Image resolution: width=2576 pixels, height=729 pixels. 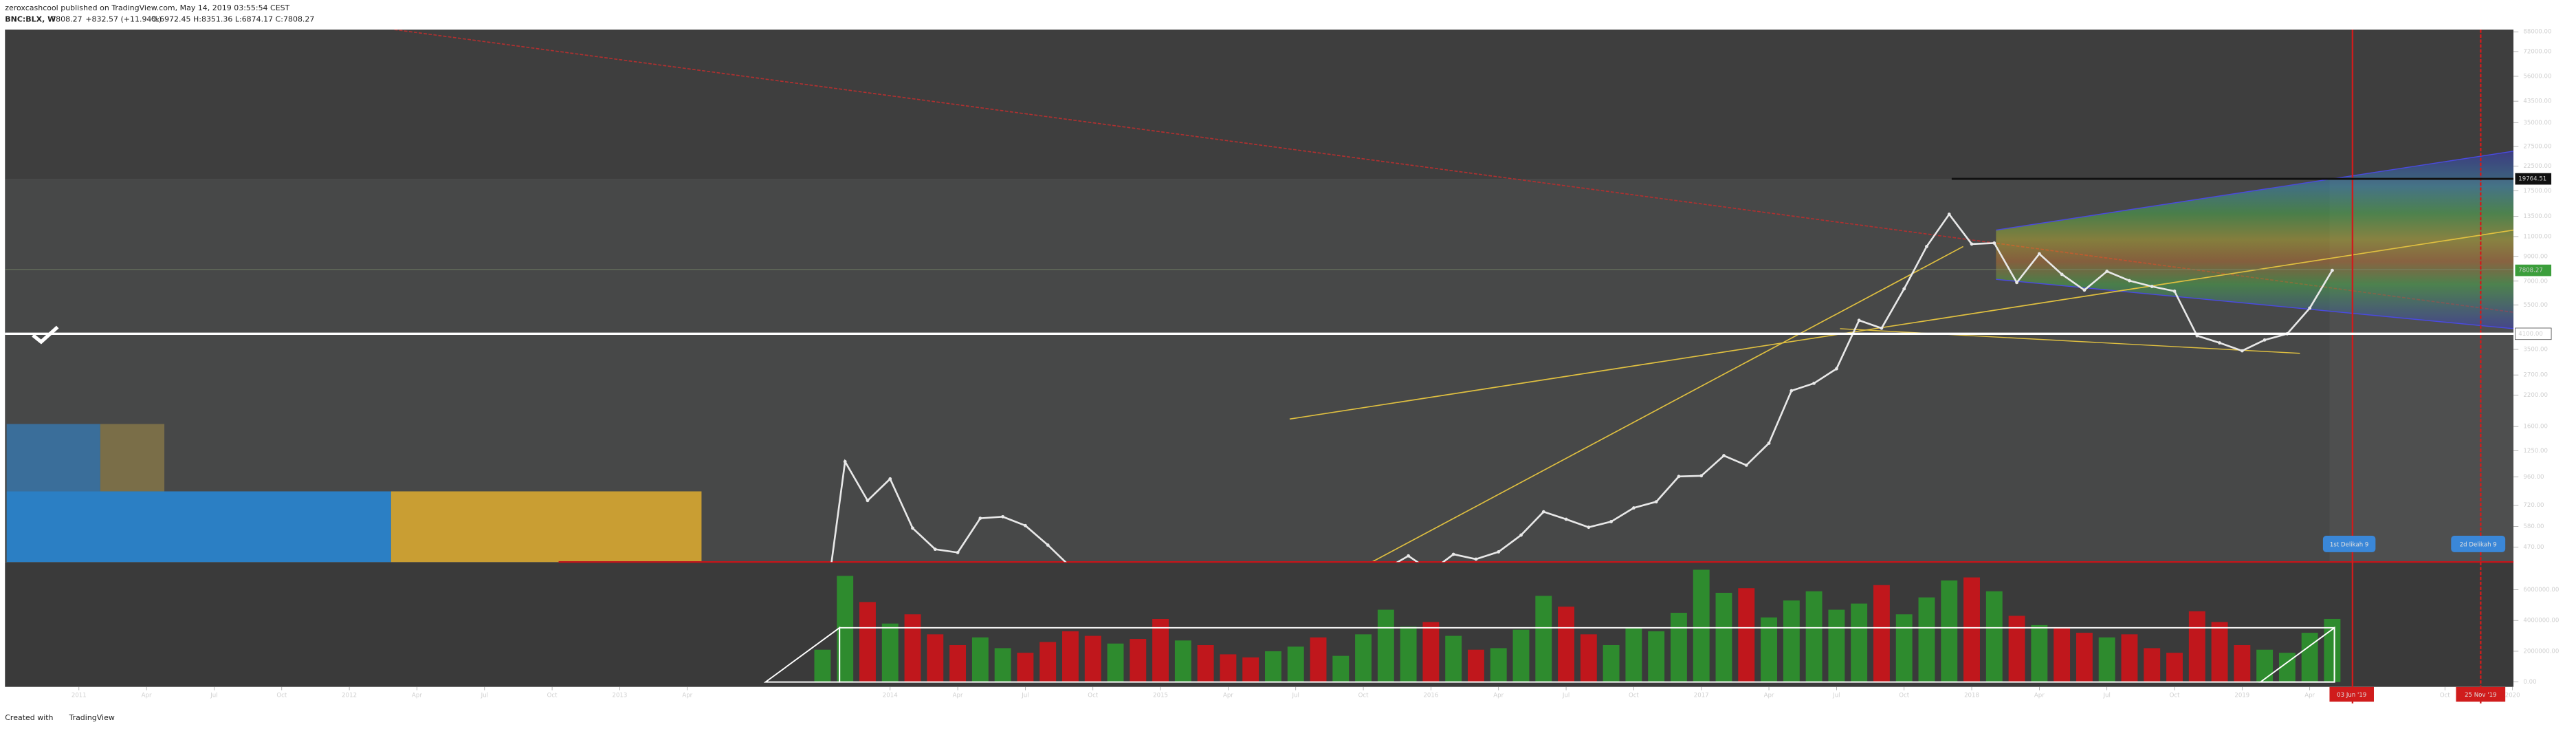 What do you see at coordinates (2535, 395) in the screenshot?
I see `y-tick-label: 2200.00` at bounding box center [2535, 395].